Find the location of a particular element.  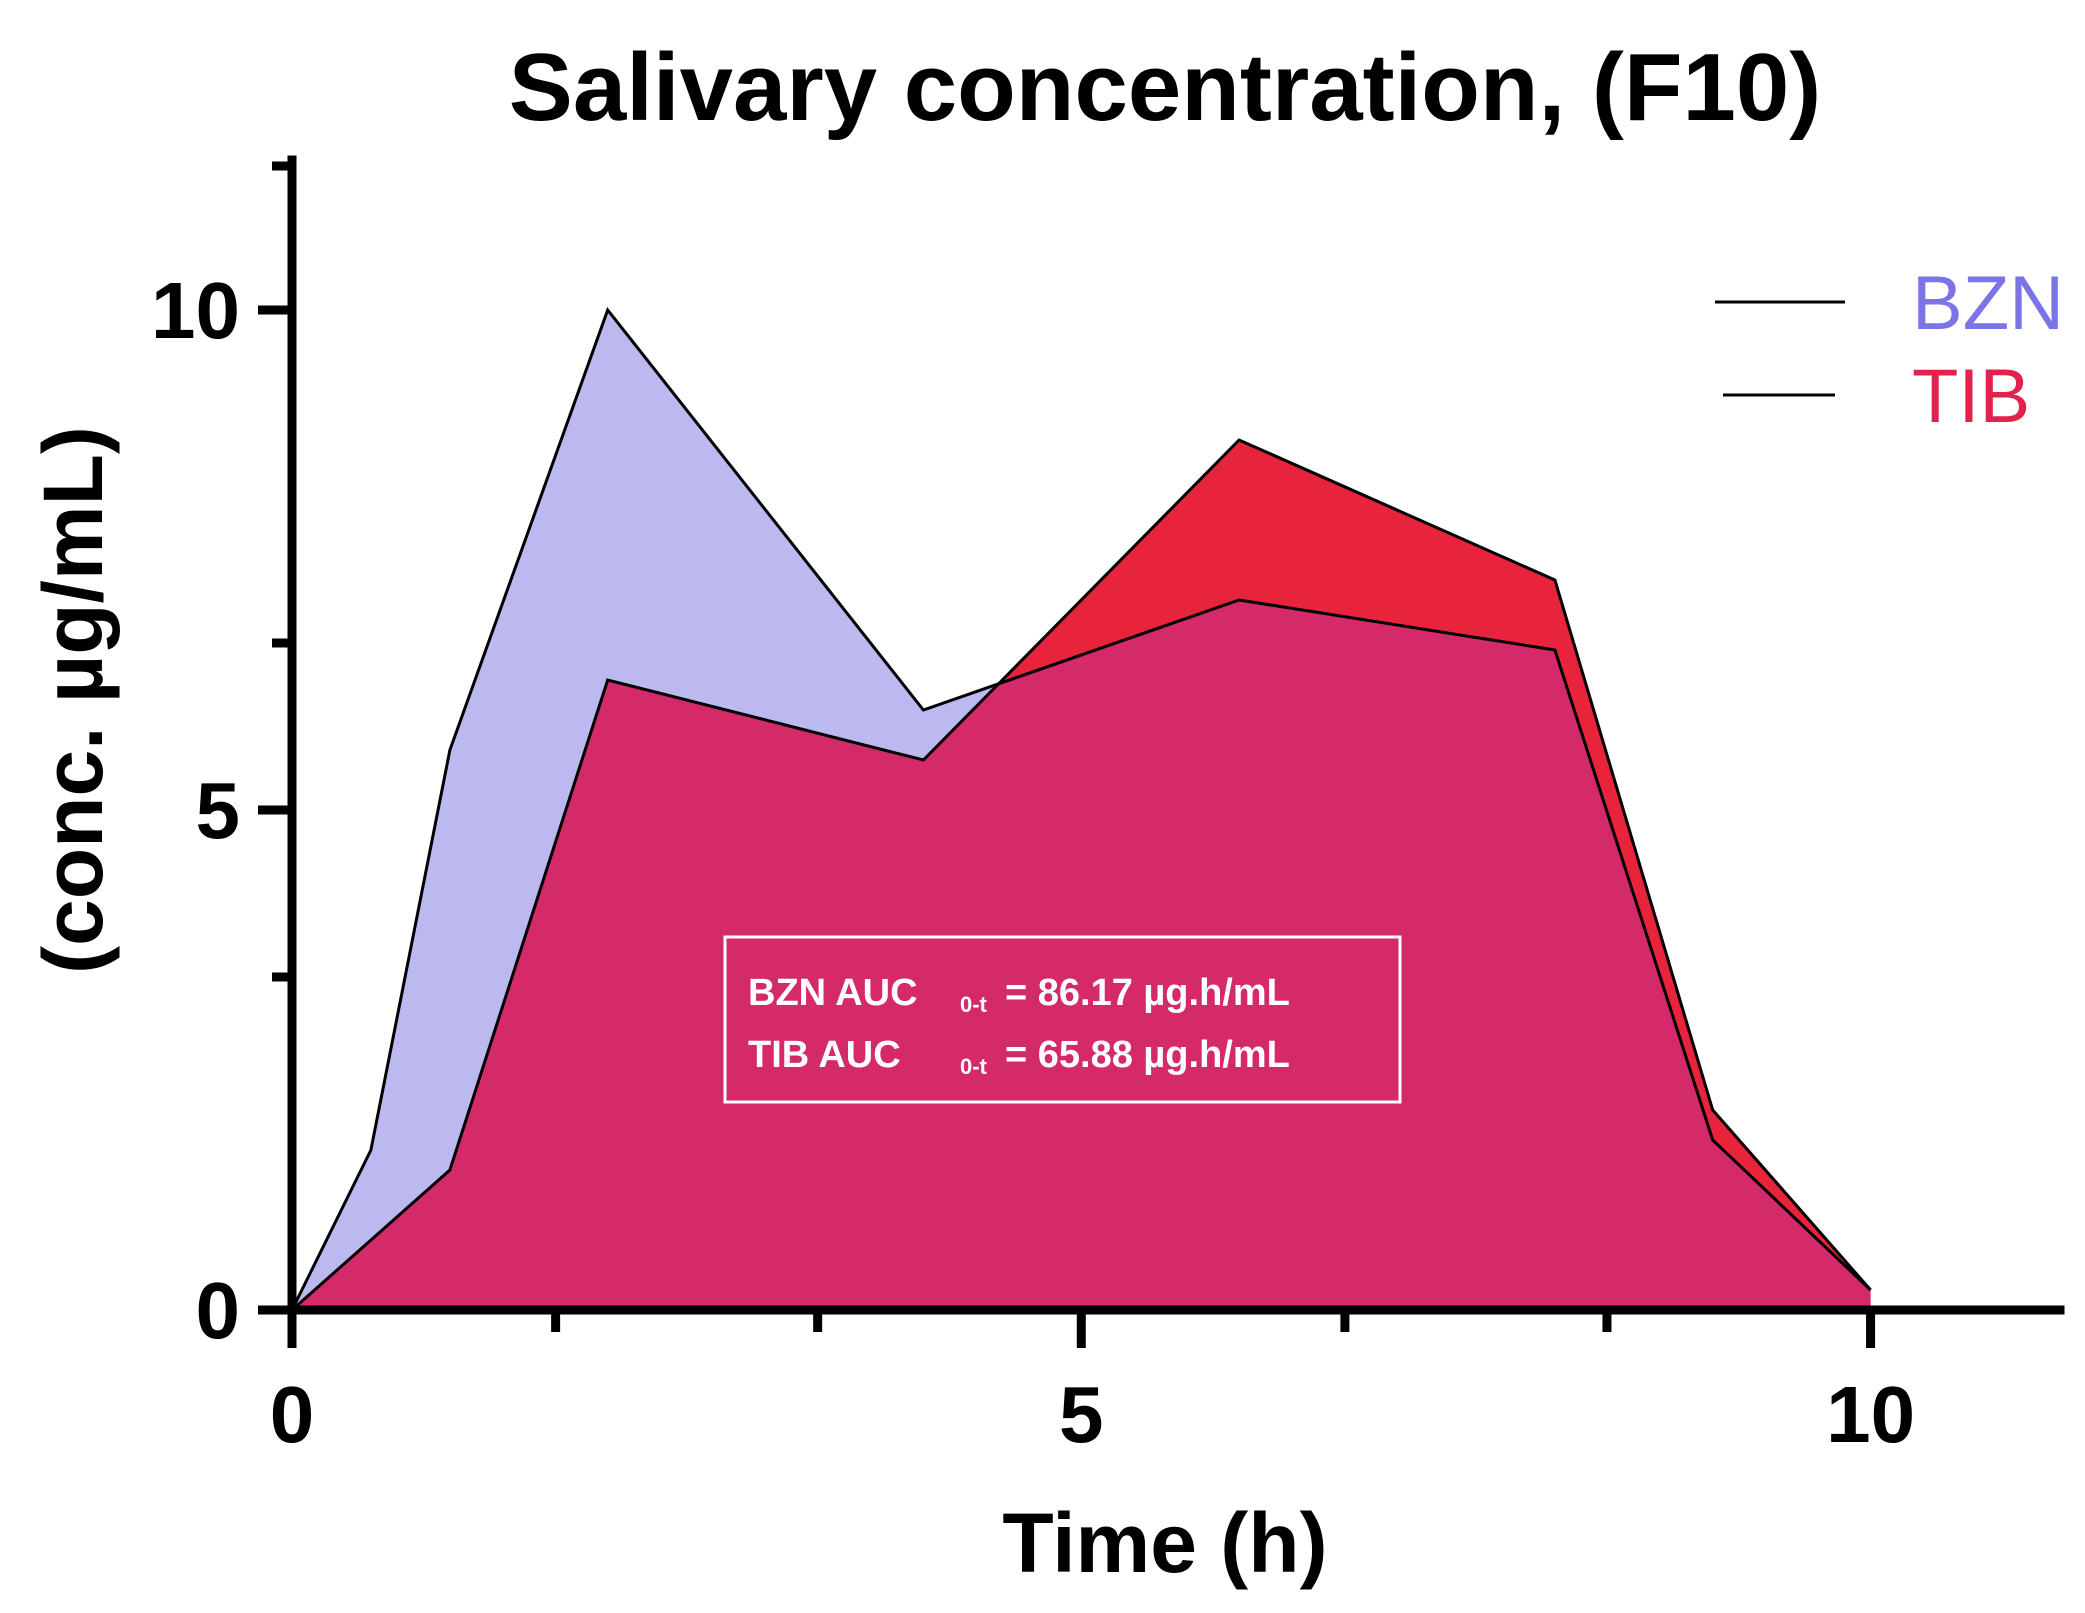

y-tick-label: 10 is located at coordinates (195, 310).